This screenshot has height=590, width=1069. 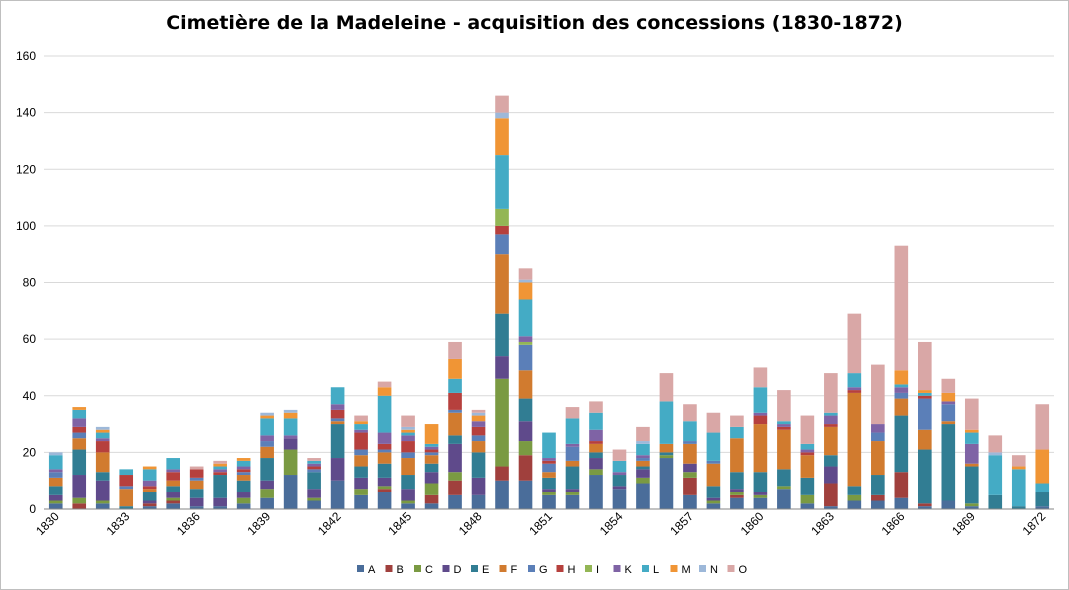 I want to click on legend-label-N: N, so click(x=714, y=570).